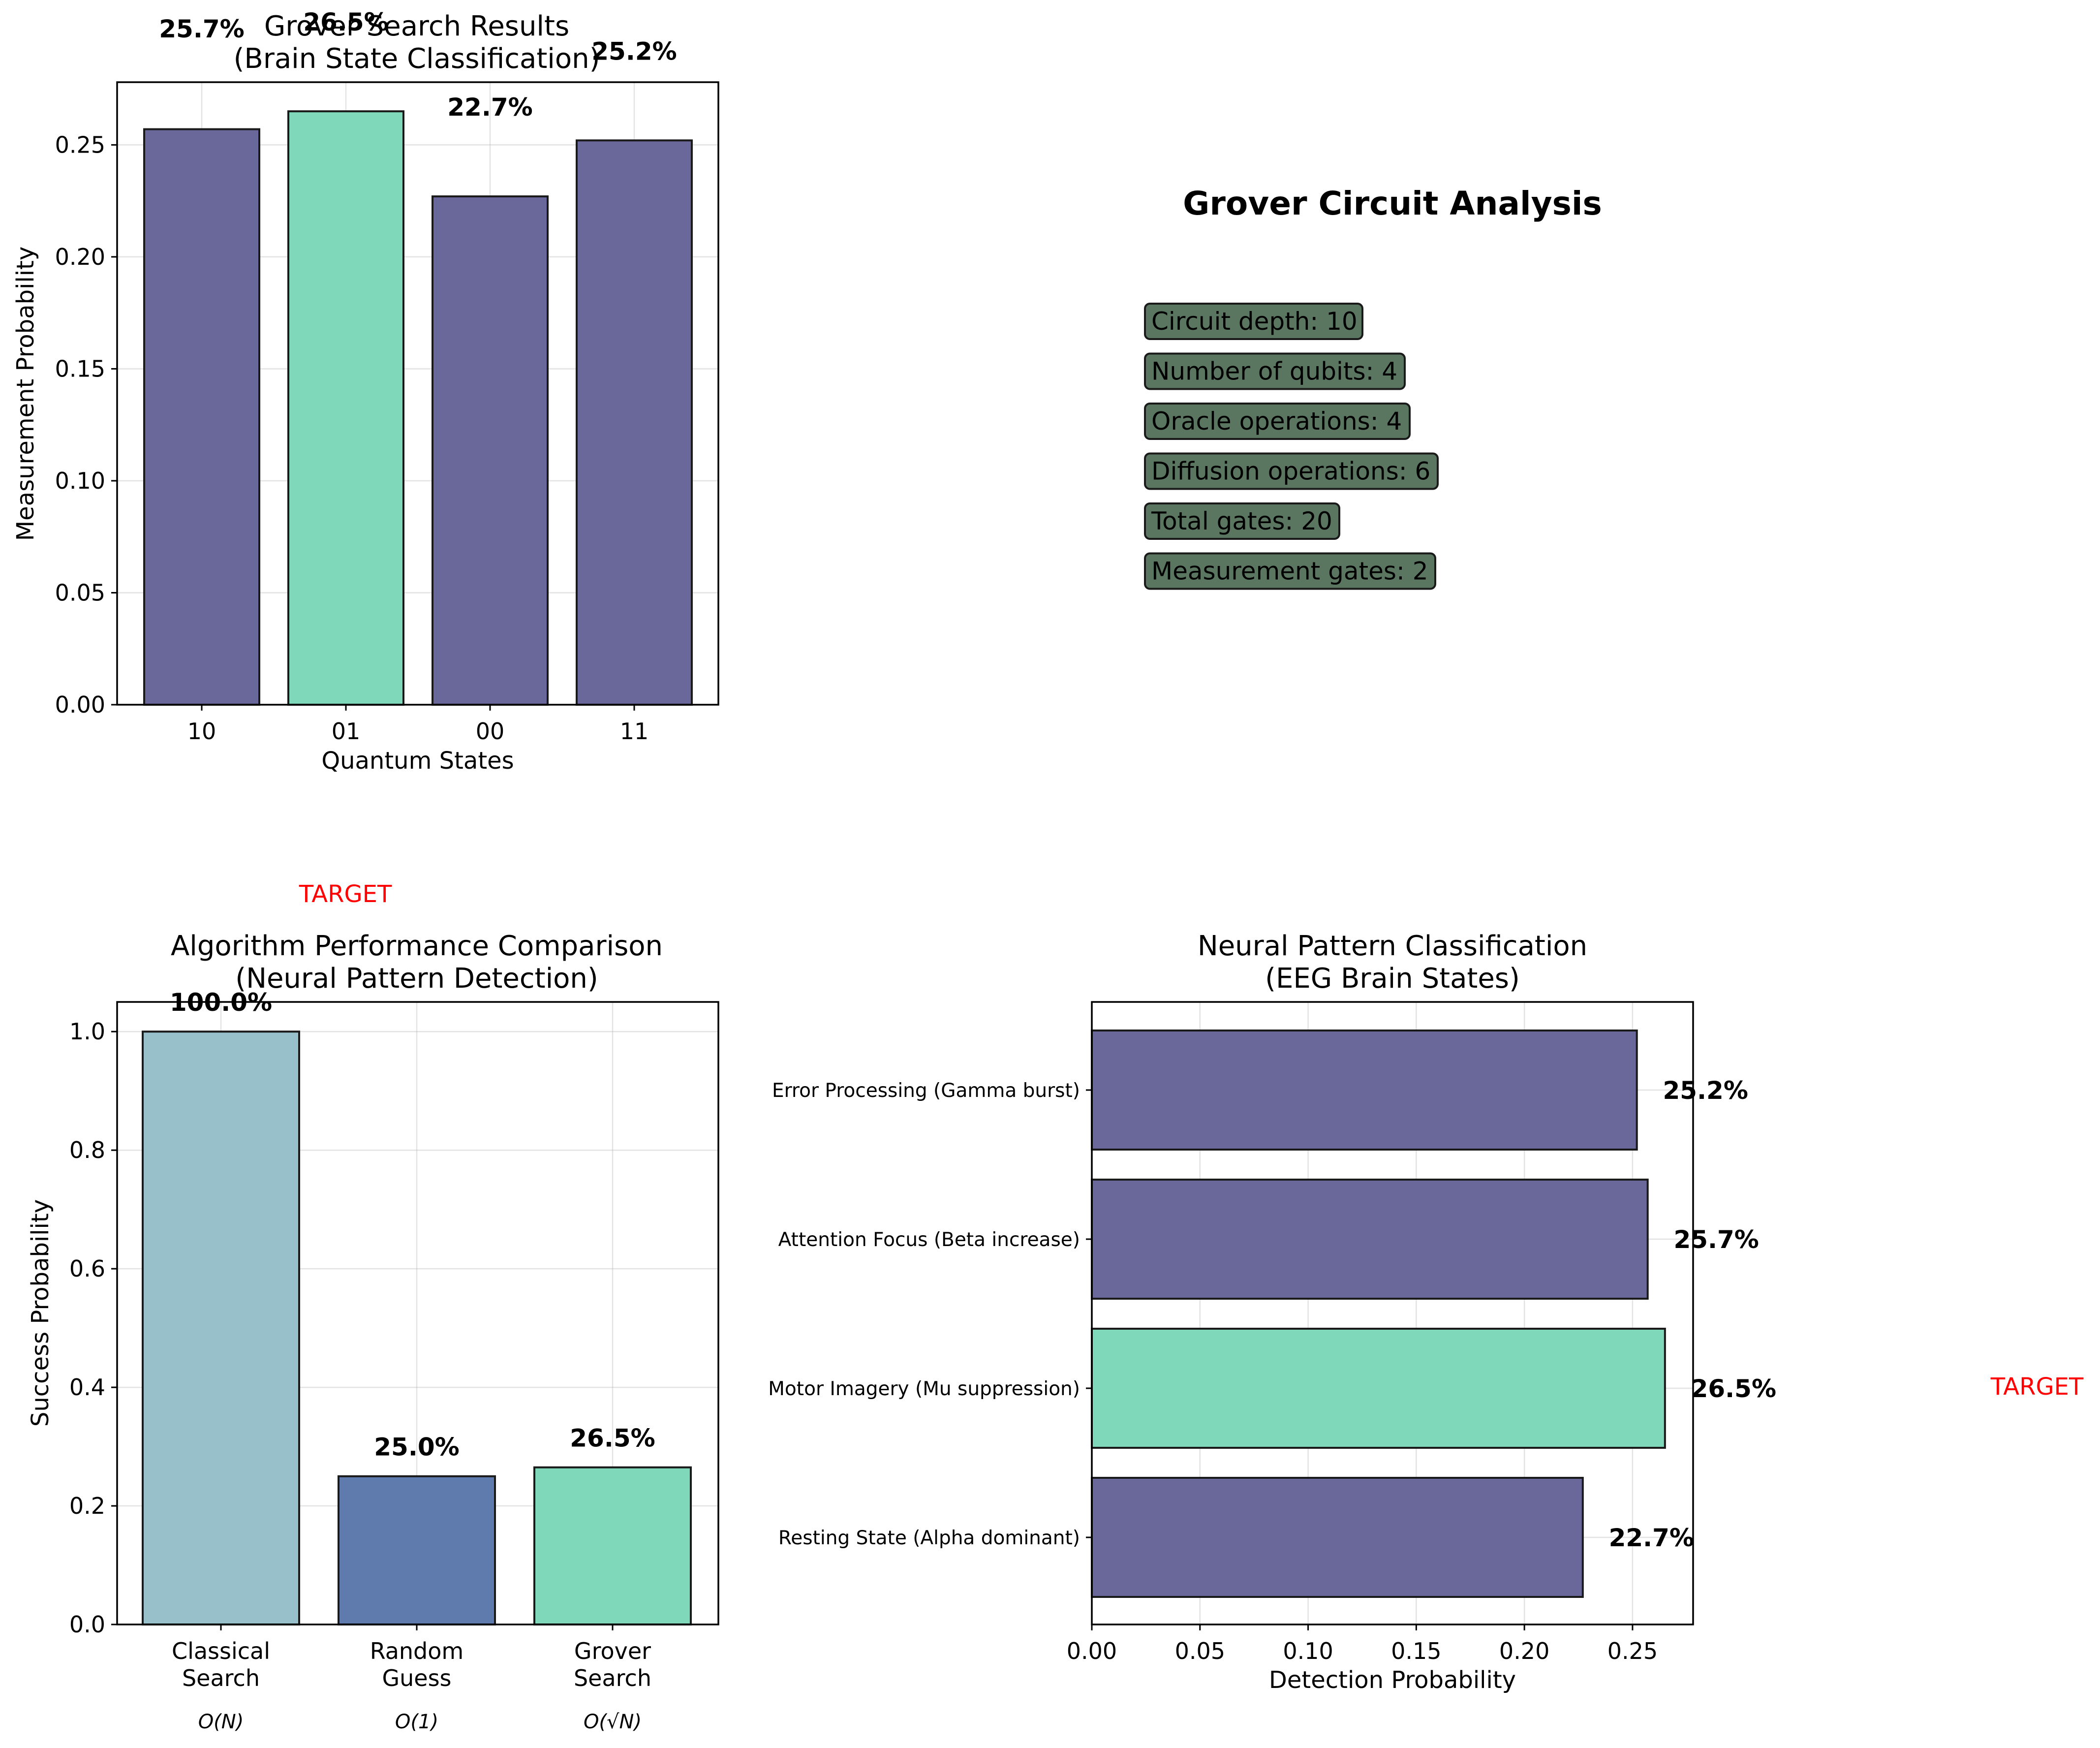  Describe the element at coordinates (1200, 1651) in the screenshot. I see `x-tick-label: 0.05` at that location.